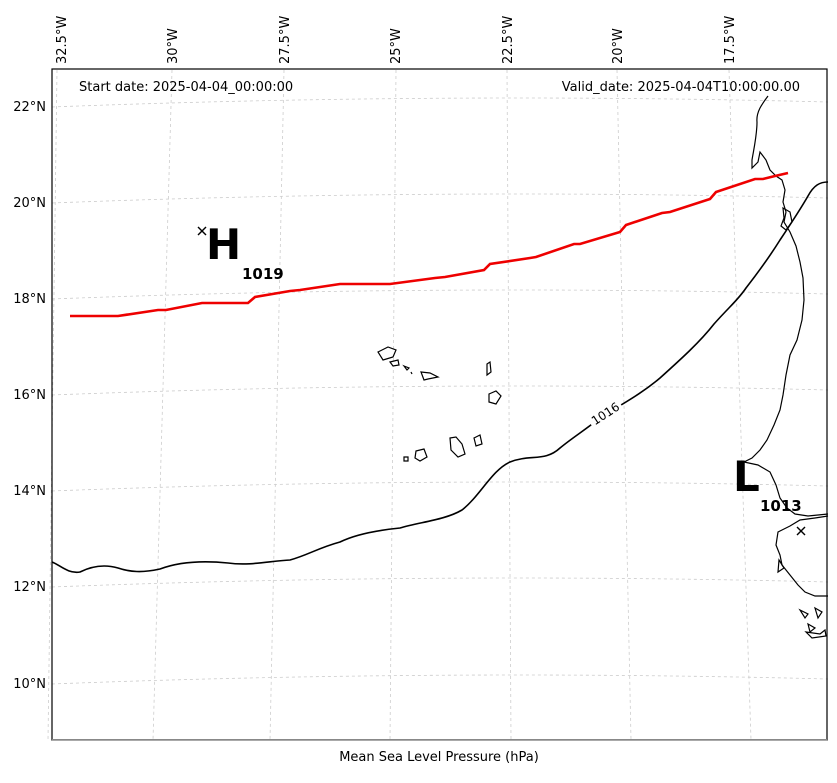  Describe the element at coordinates (746, 476) in the screenshot. I see `low-center-letter: L` at that location.